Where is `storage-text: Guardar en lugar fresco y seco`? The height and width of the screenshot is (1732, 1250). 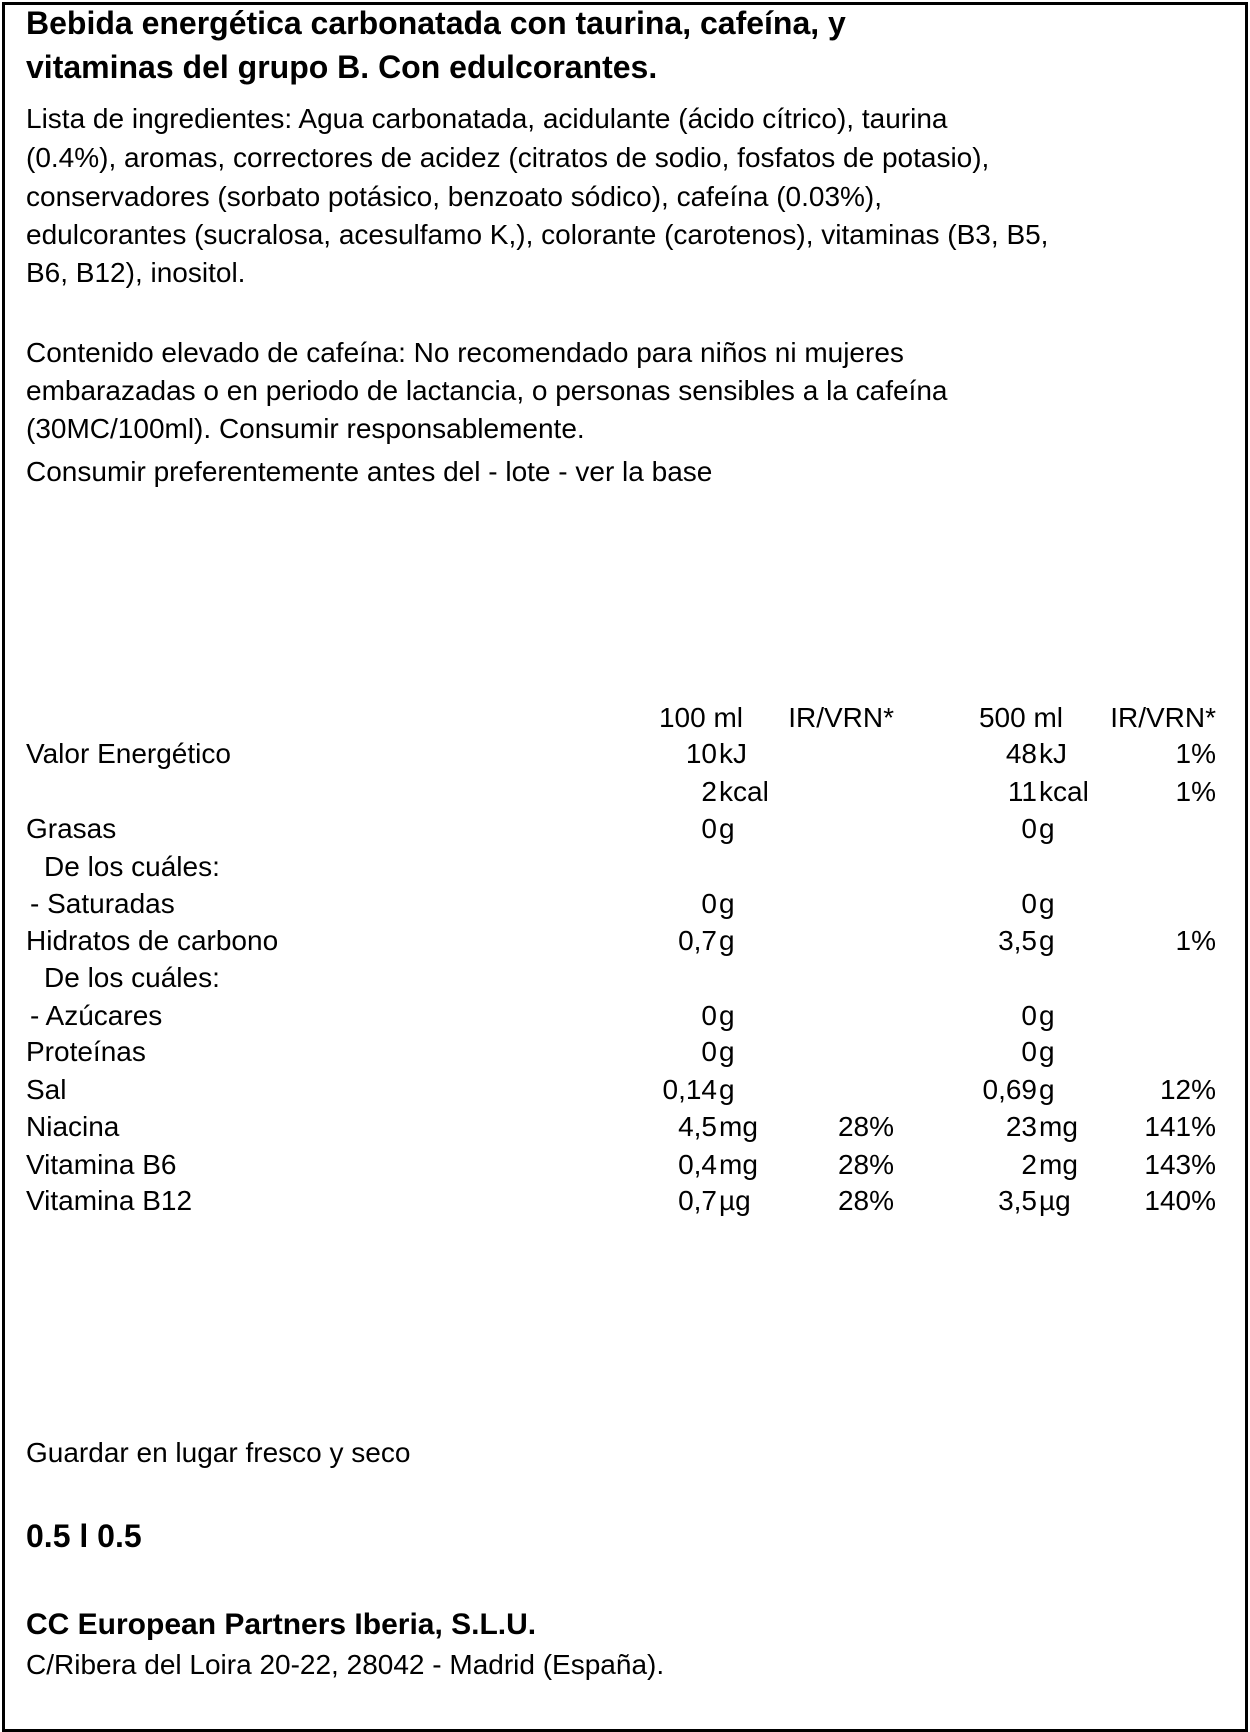 storage-text: Guardar en lugar fresco y seco is located at coordinates (218, 1452).